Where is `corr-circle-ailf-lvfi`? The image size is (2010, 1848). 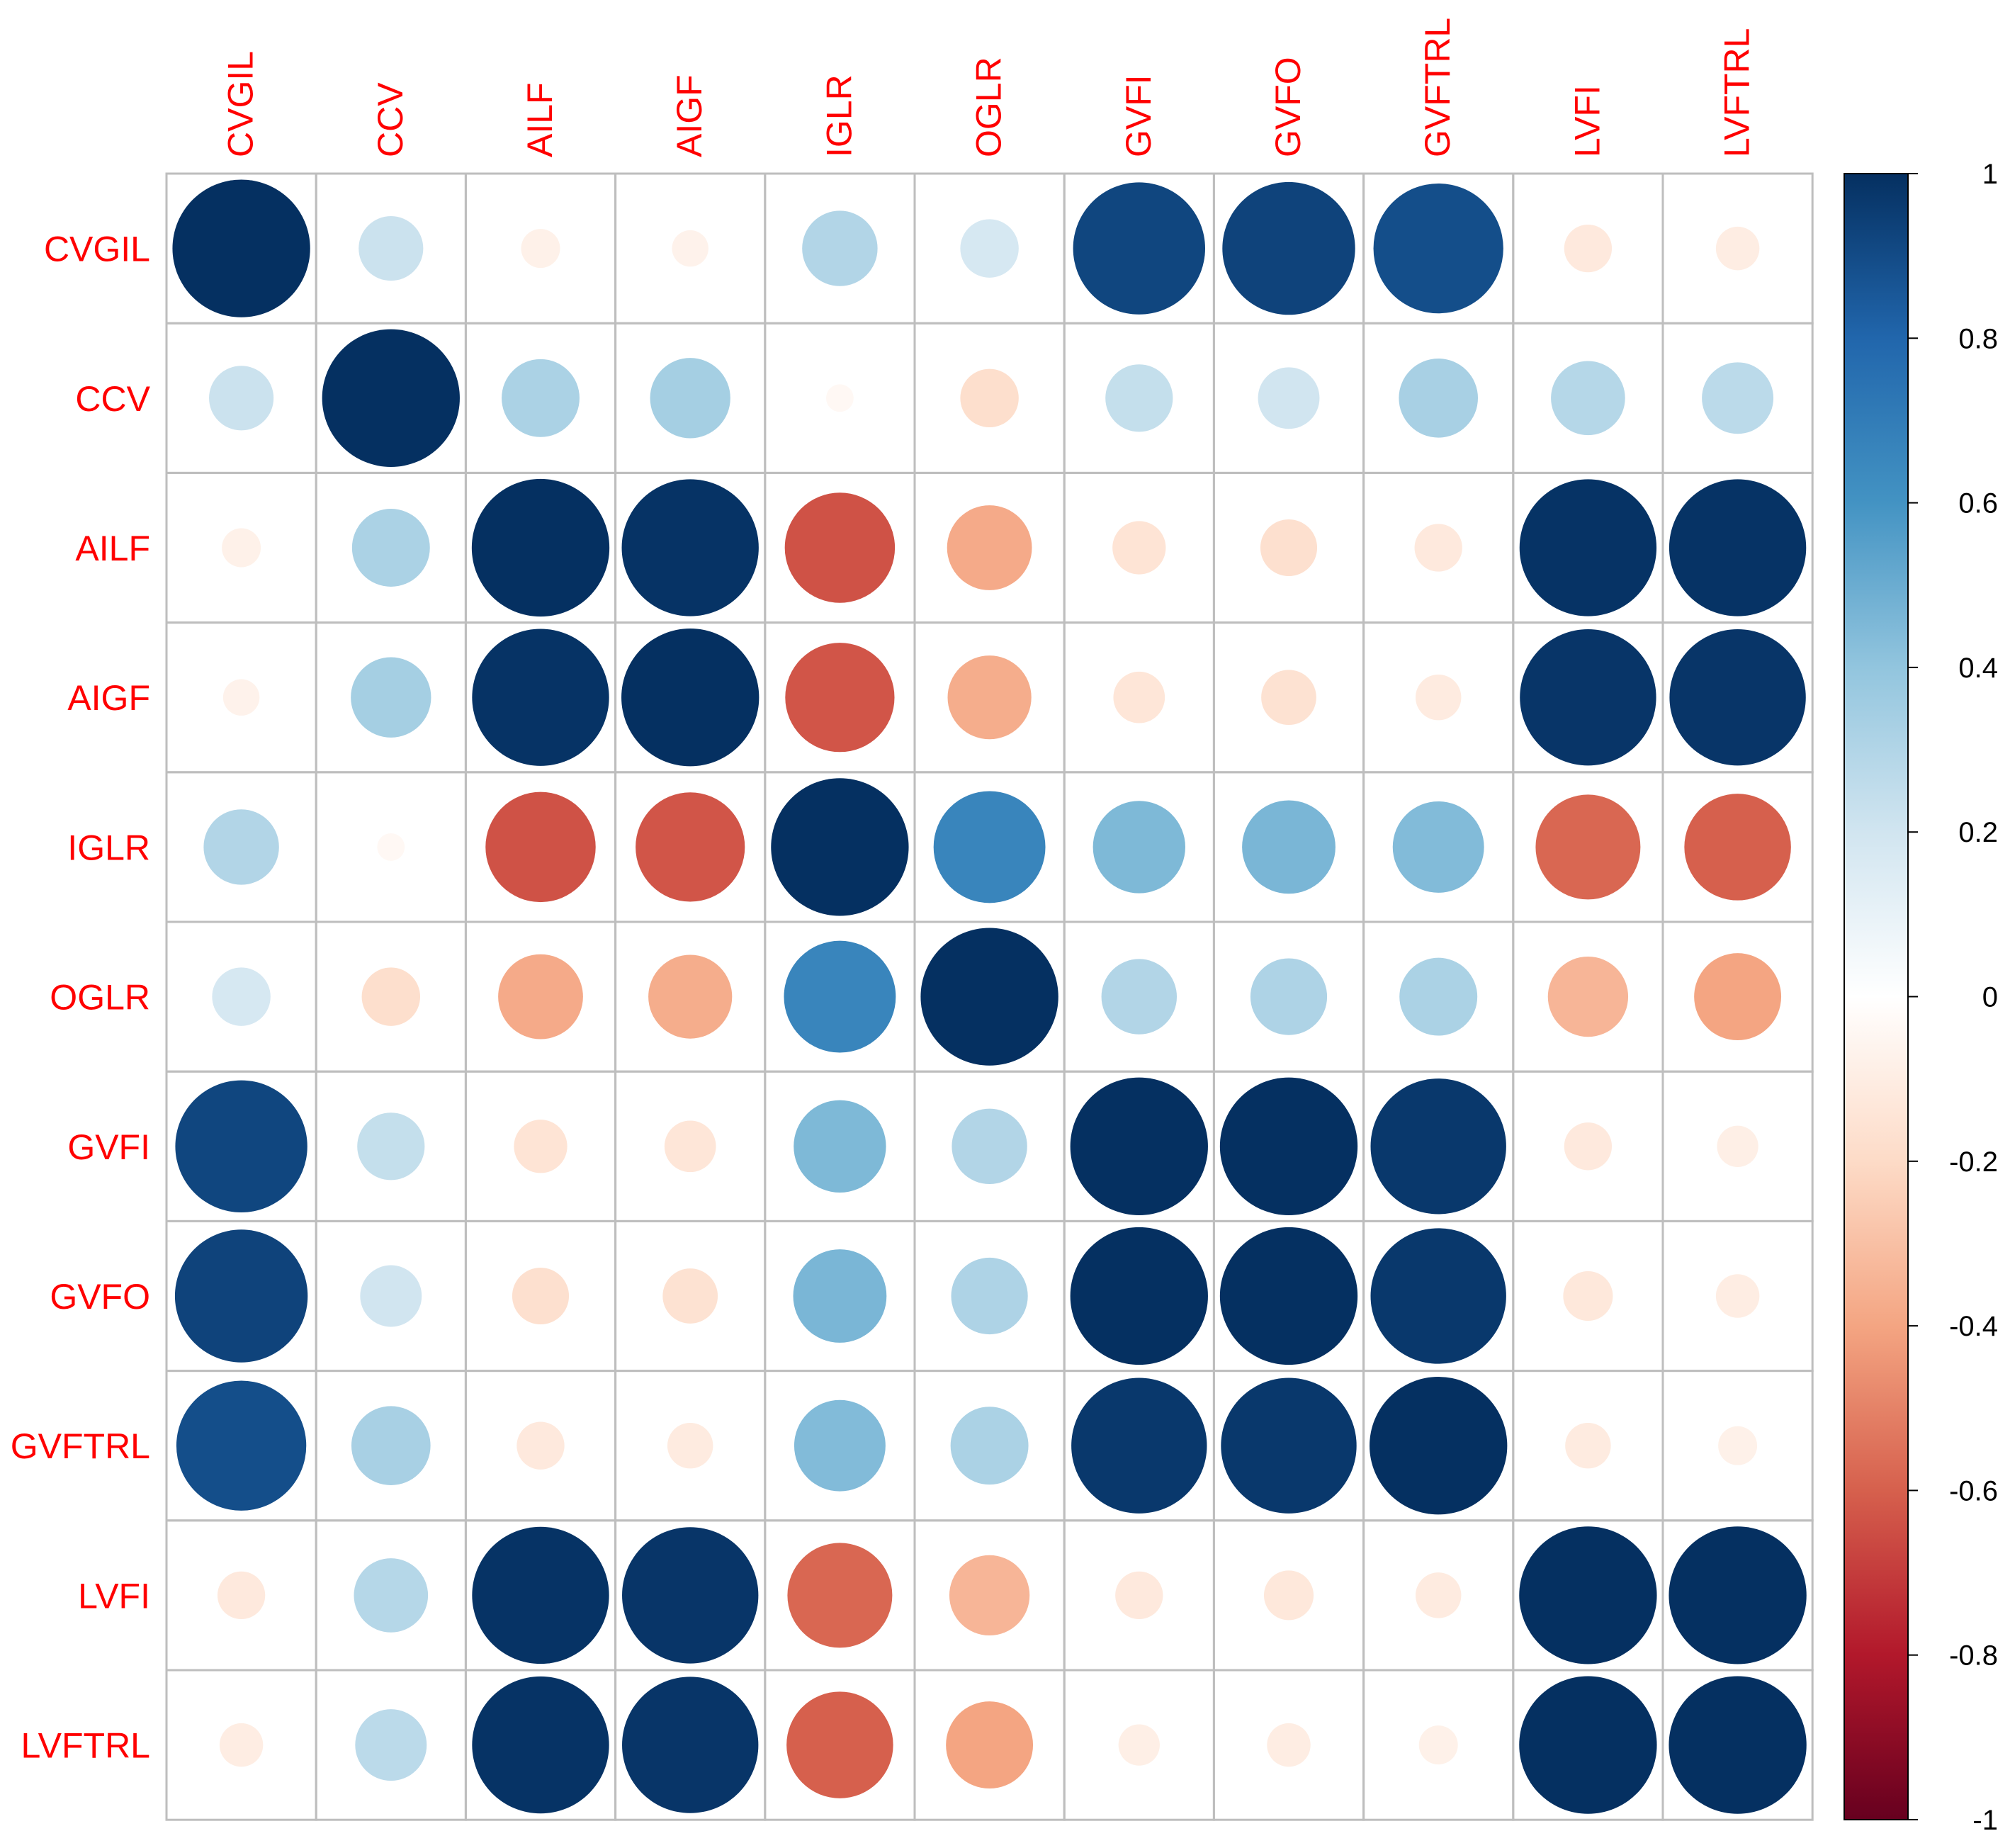
corr-circle-ailf-lvfi is located at coordinates (1588, 547).